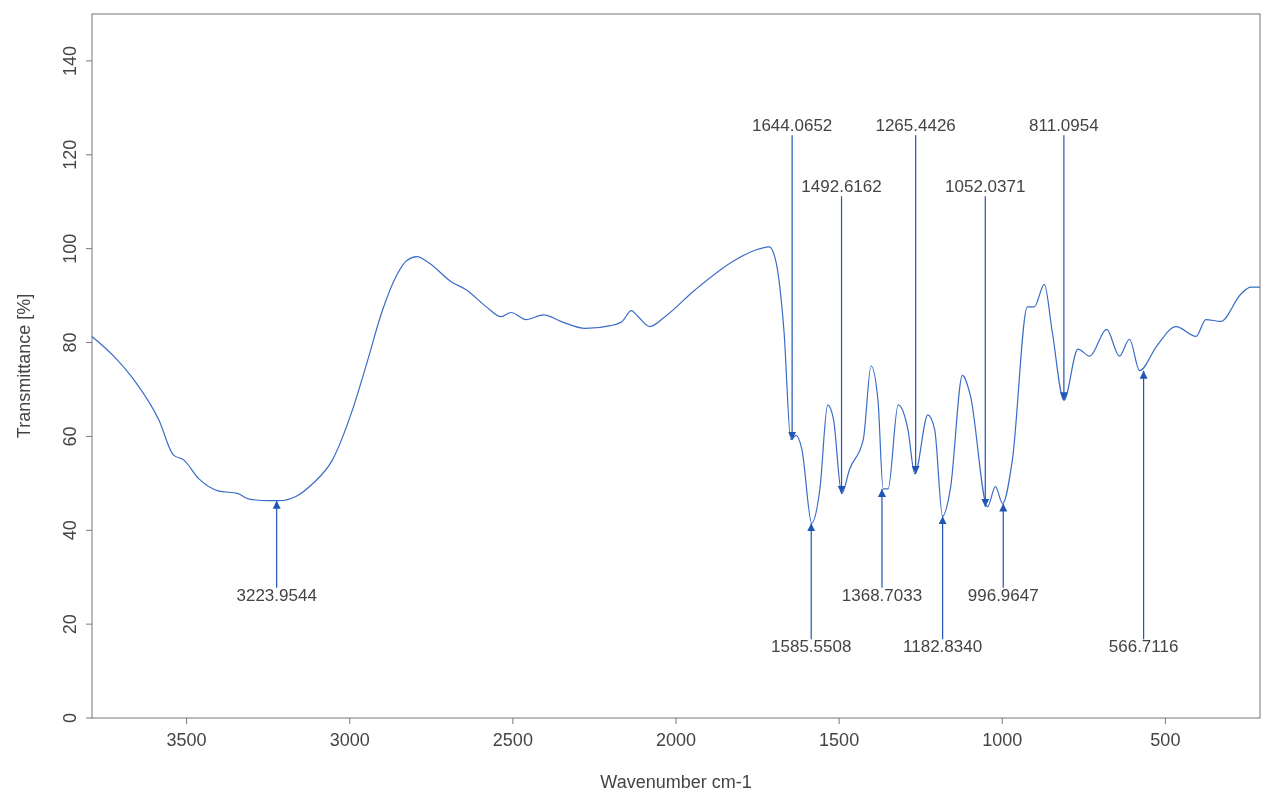  I want to click on x-axis-title: Wavenumber cm-1, so click(676, 782).